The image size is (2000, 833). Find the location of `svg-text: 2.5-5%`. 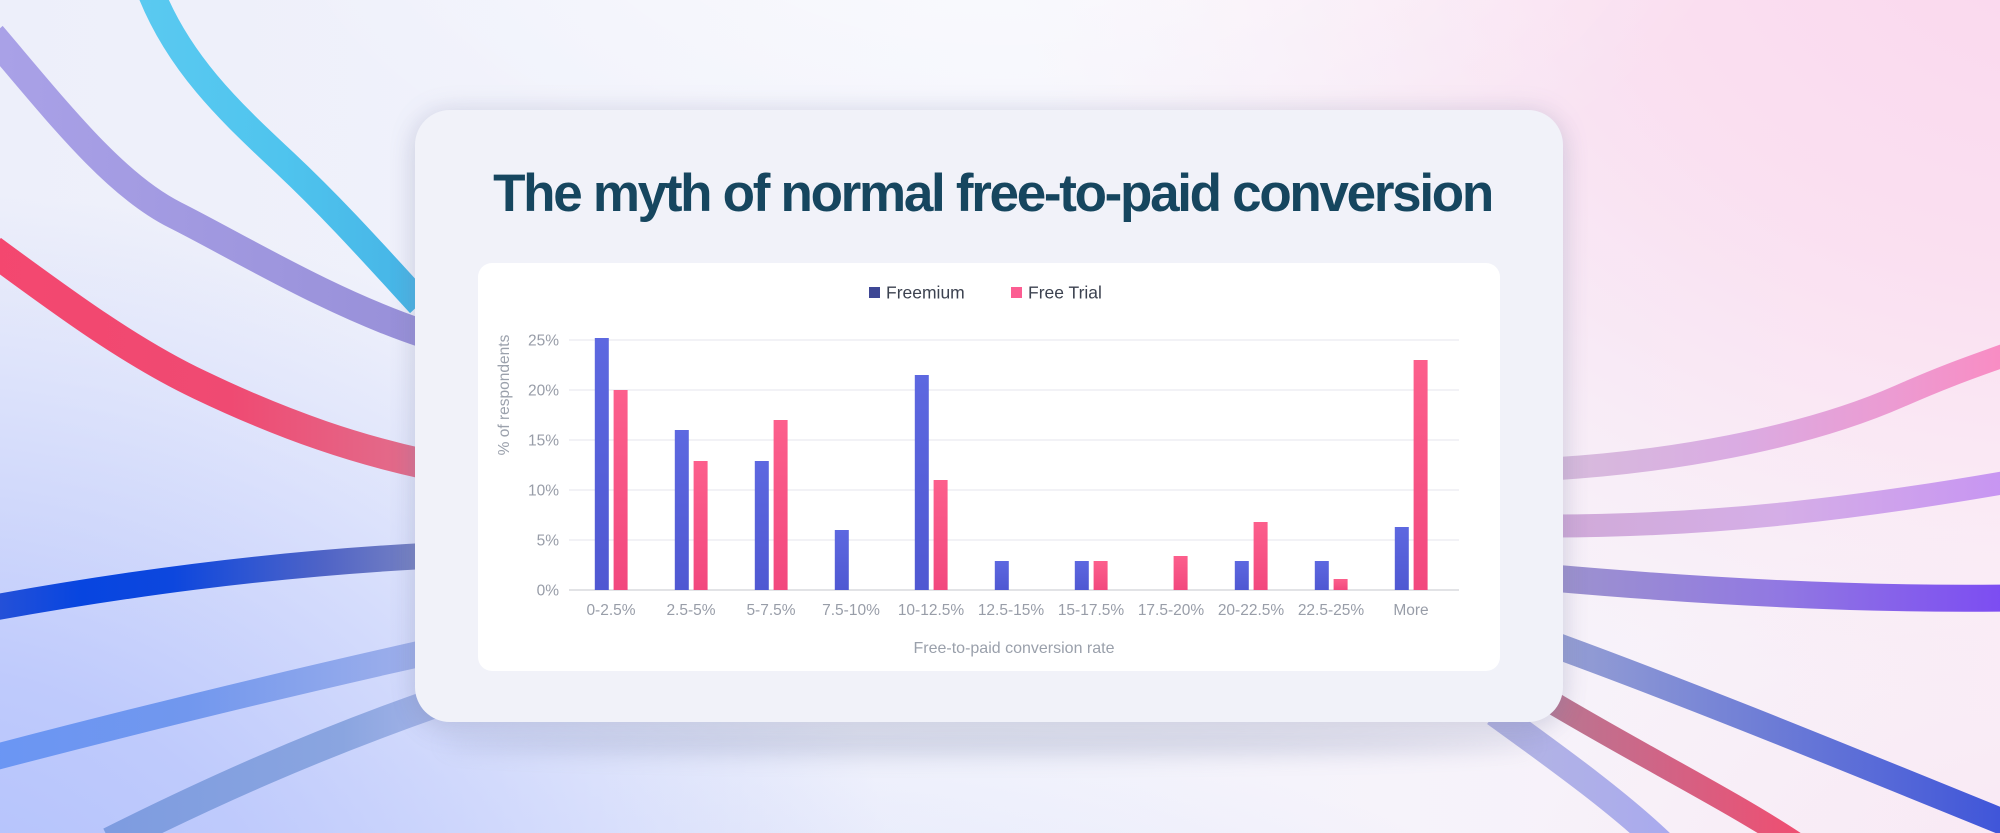

svg-text: 2.5-5% is located at coordinates (690, 610).